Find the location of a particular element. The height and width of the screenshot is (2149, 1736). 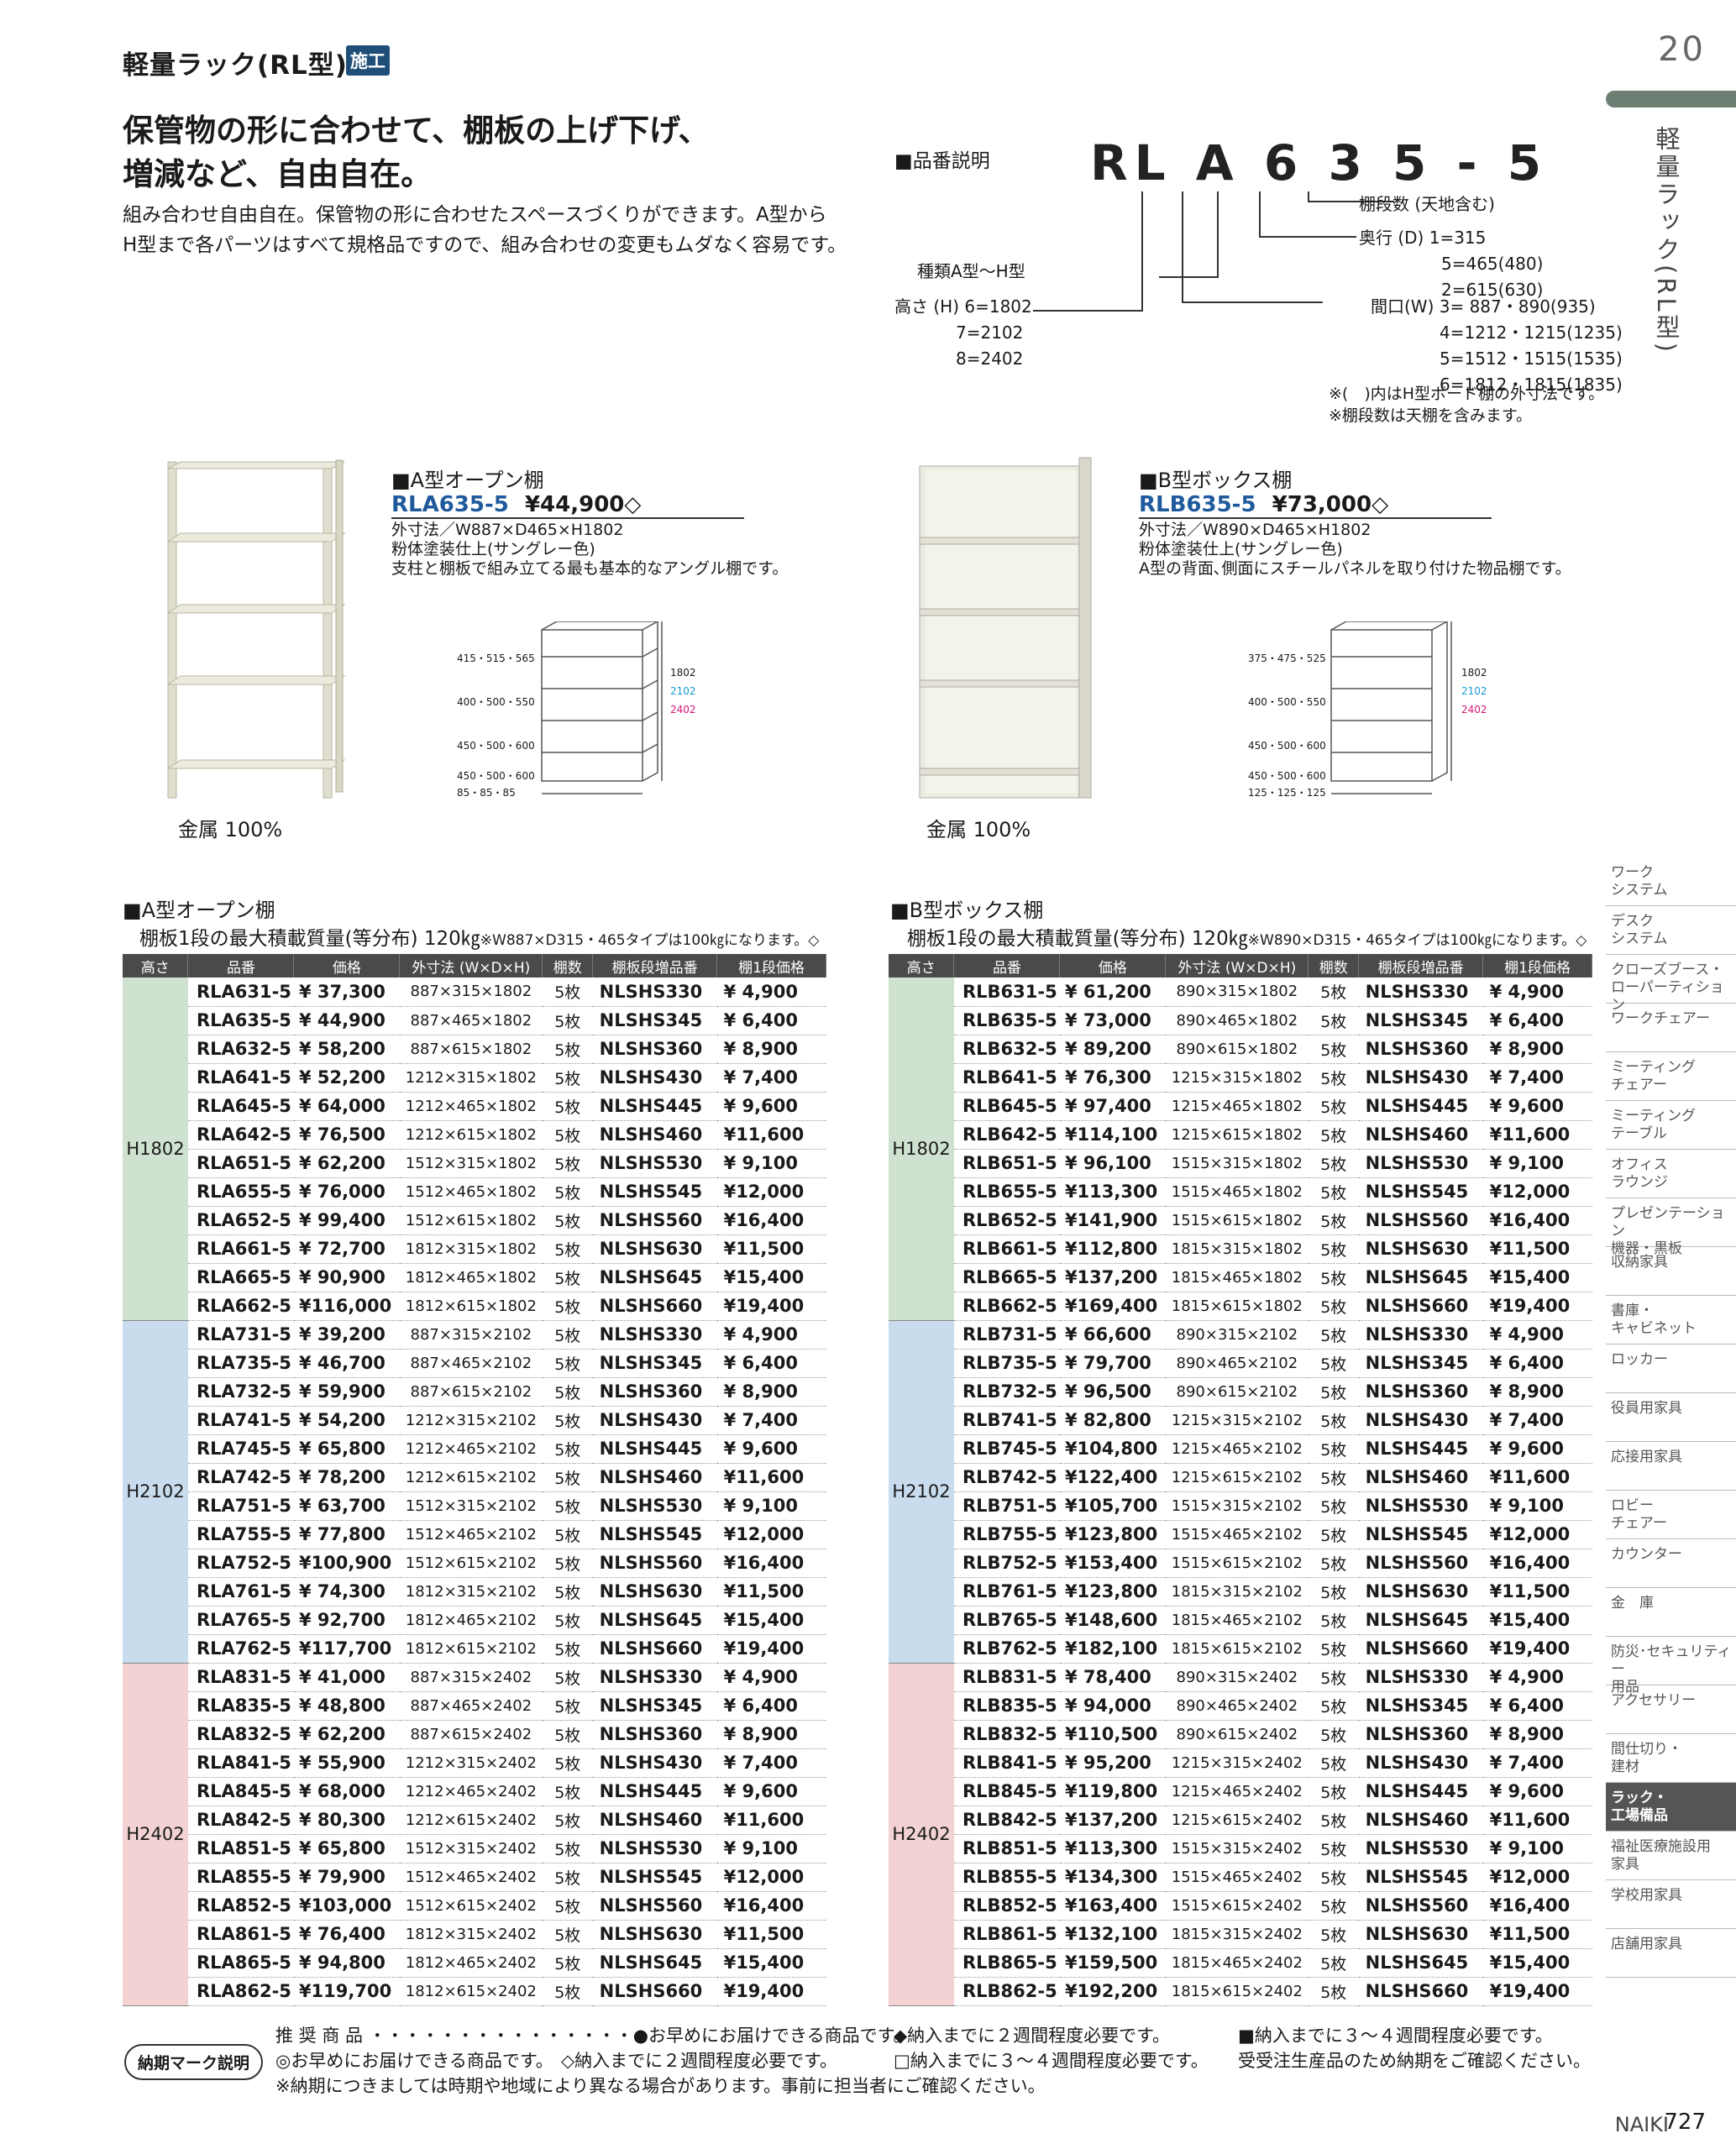

cell-dim: 1515×615×1802 is located at coordinates (1237, 1220).